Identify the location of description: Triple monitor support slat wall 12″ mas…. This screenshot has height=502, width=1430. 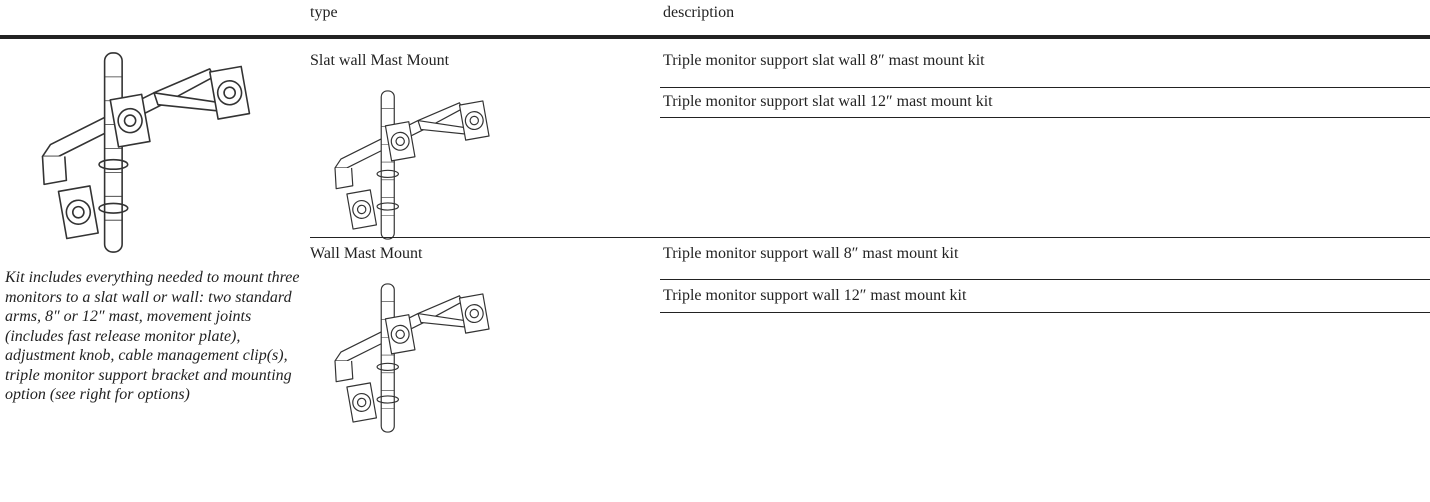
(828, 101).